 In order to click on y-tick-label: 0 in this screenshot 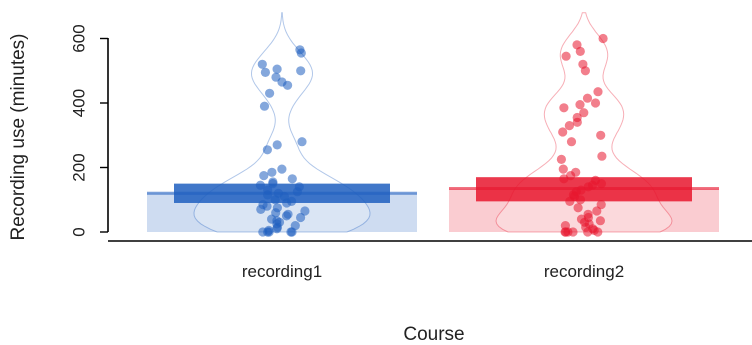, I will do `click(78, 231)`.